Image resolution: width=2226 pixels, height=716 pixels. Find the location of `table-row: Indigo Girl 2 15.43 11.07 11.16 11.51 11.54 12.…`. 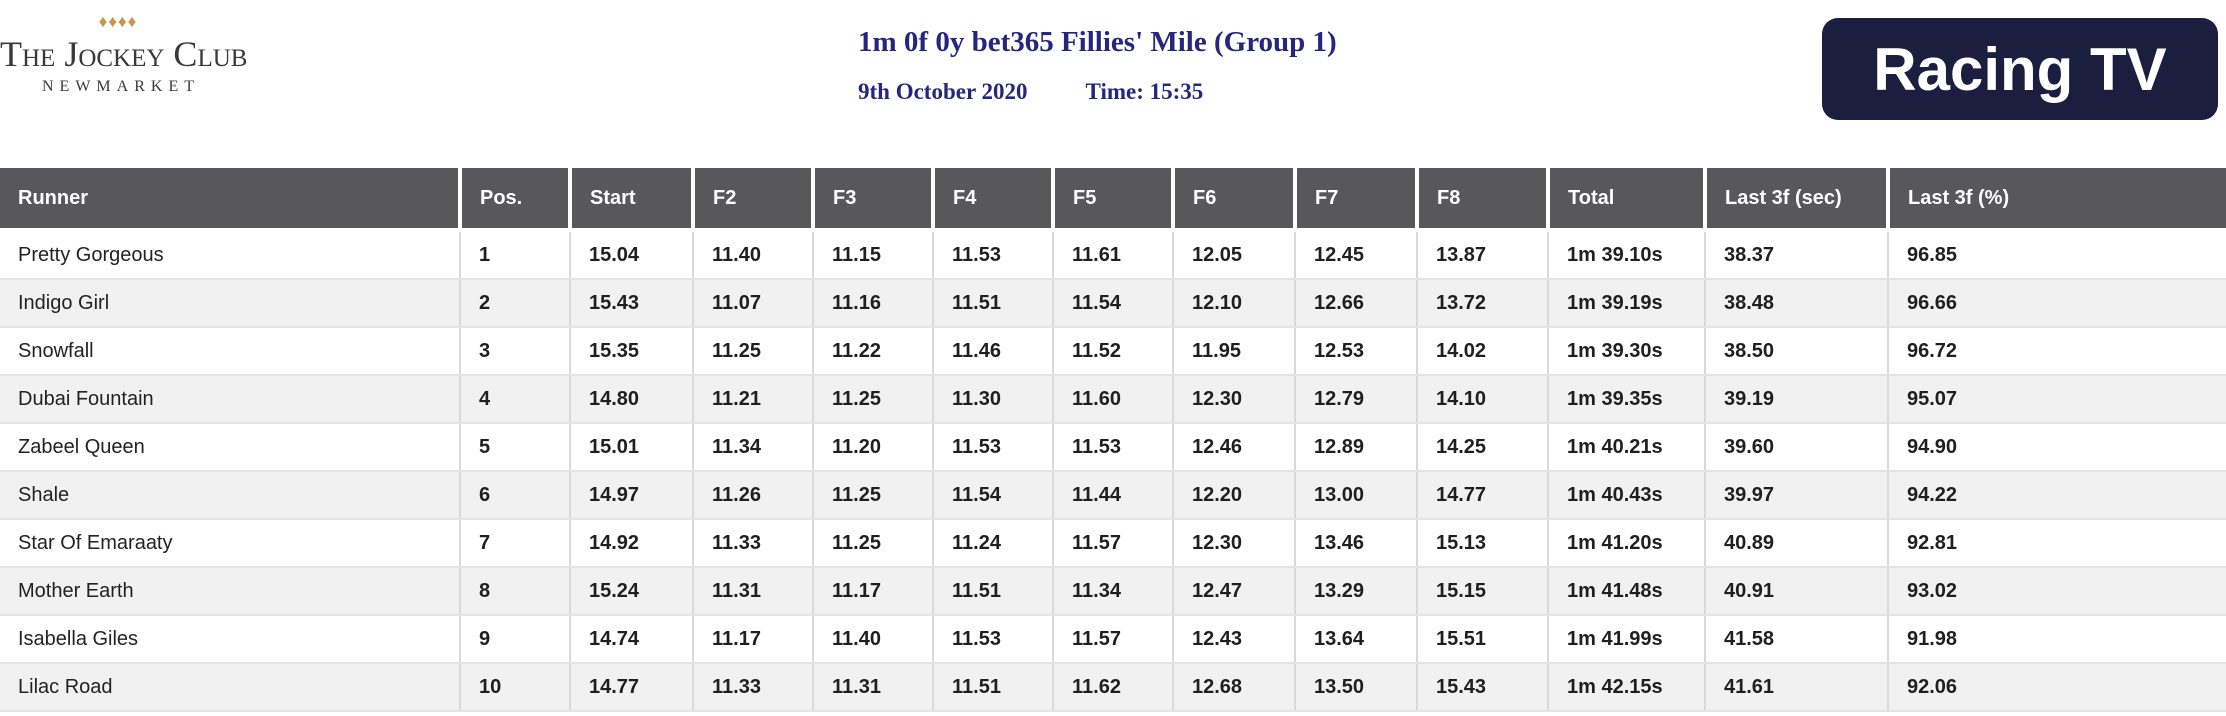

table-row: Indigo Girl 2 15.43 11.07 11.16 11.51 11.54 12.… is located at coordinates (1113, 303).